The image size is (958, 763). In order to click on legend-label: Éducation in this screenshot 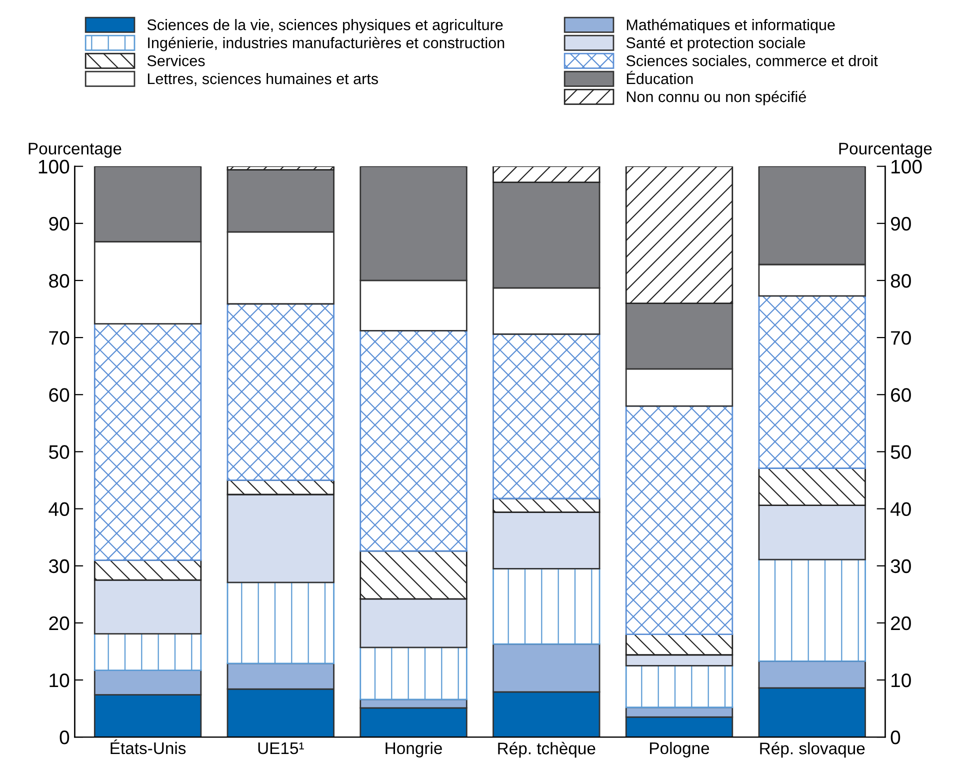, I will do `click(659, 77)`.